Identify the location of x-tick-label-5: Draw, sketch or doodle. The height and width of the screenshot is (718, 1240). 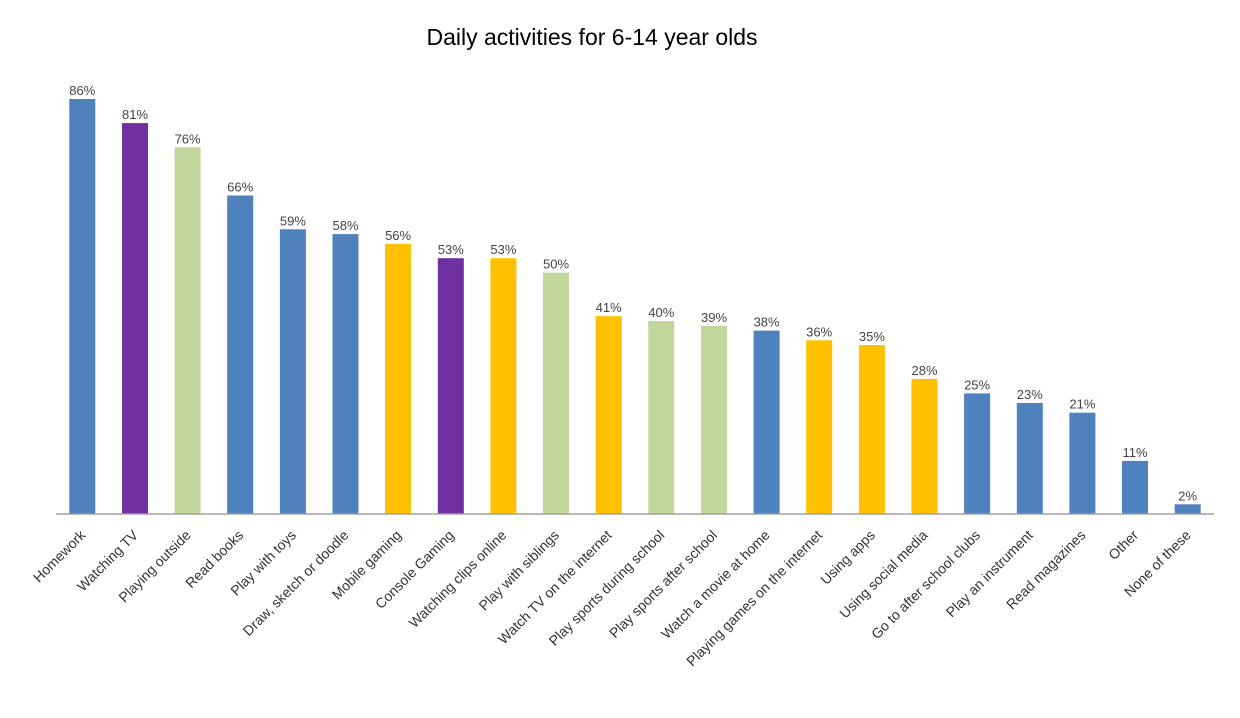
(296, 583).